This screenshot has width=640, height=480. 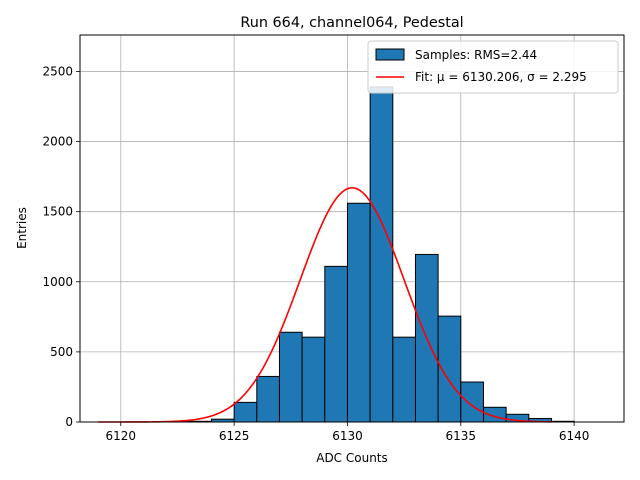 I want to click on x-axis-ticks: 6120 6125 6130 6135 6140, so click(x=348, y=432).